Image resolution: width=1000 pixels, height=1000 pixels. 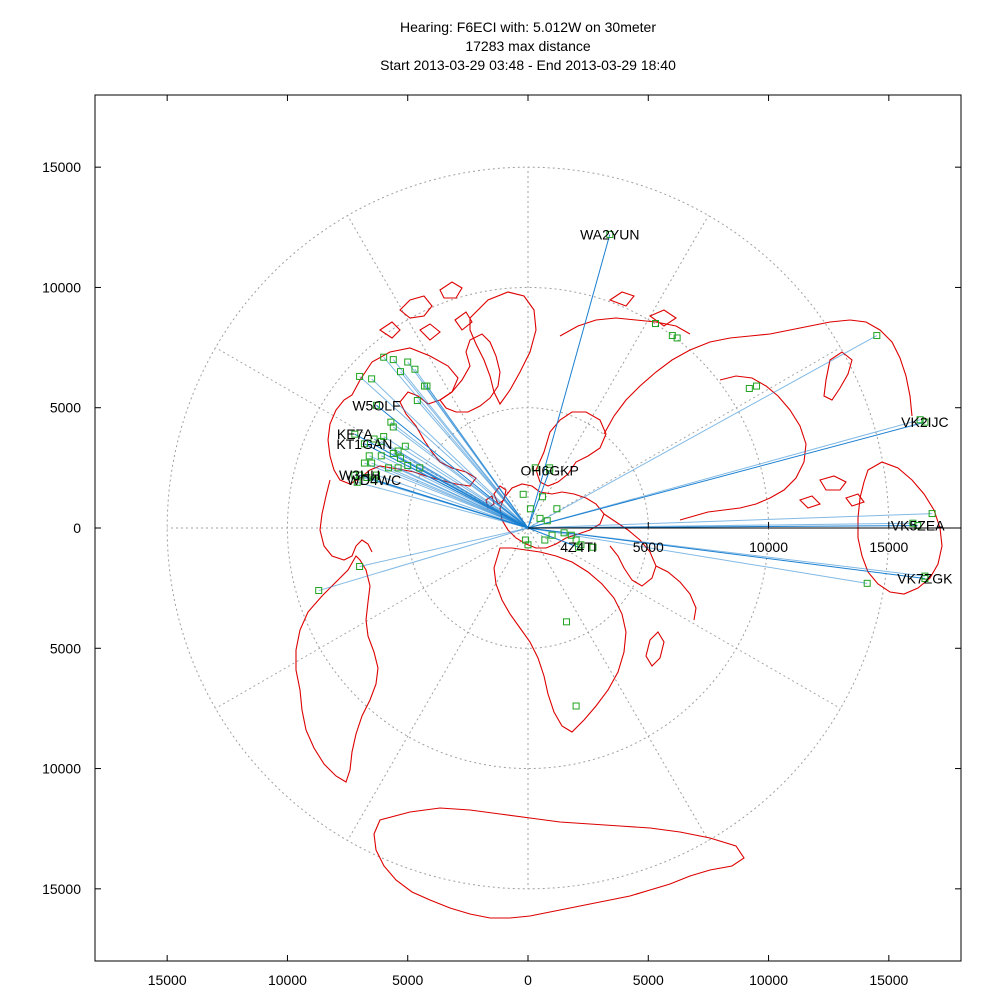 I want to click on x-tick-label: 5000, so click(x=407, y=980).